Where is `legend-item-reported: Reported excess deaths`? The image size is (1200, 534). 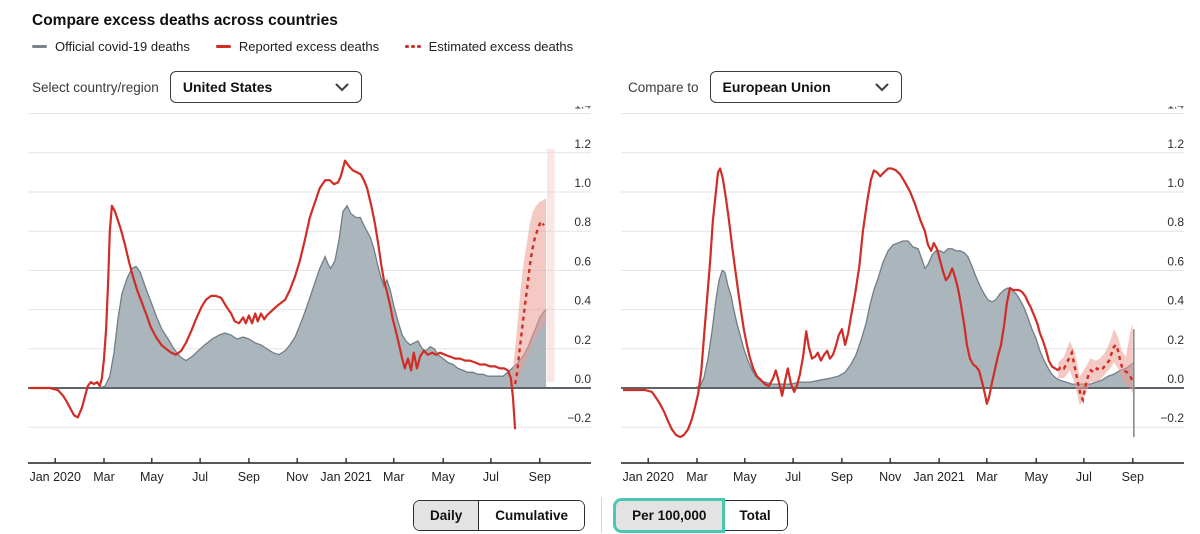
legend-item-reported: Reported excess deaths is located at coordinates (297, 46).